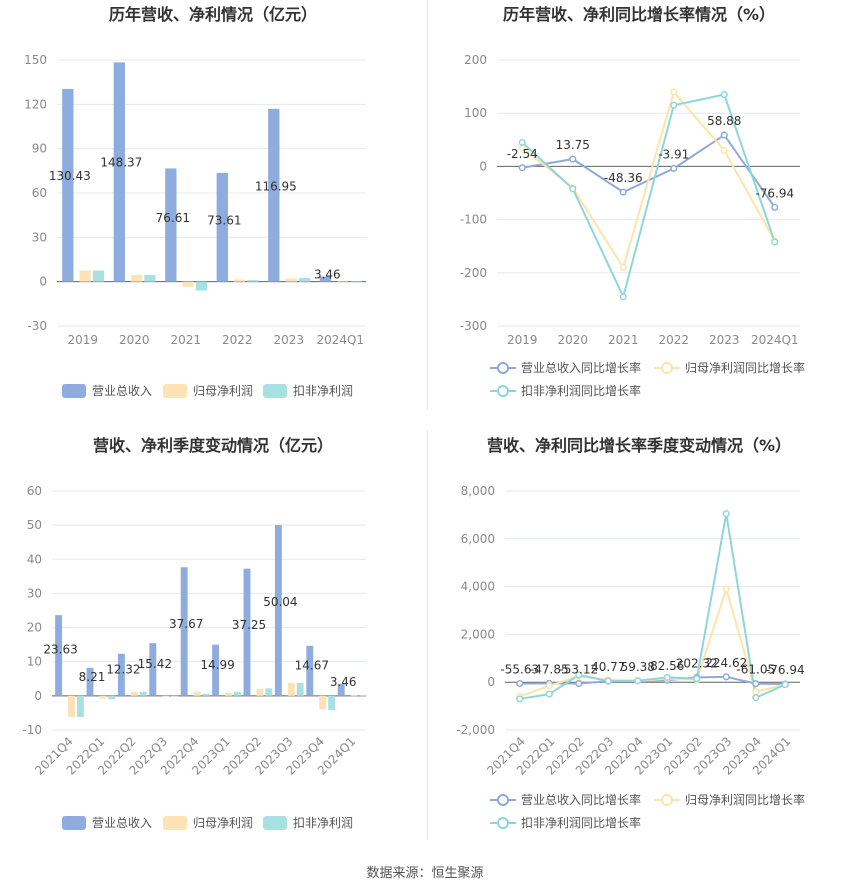 This screenshot has height=891, width=850. What do you see at coordinates (34, 525) in the screenshot?
I see `y-tick-label: 50` at bounding box center [34, 525].